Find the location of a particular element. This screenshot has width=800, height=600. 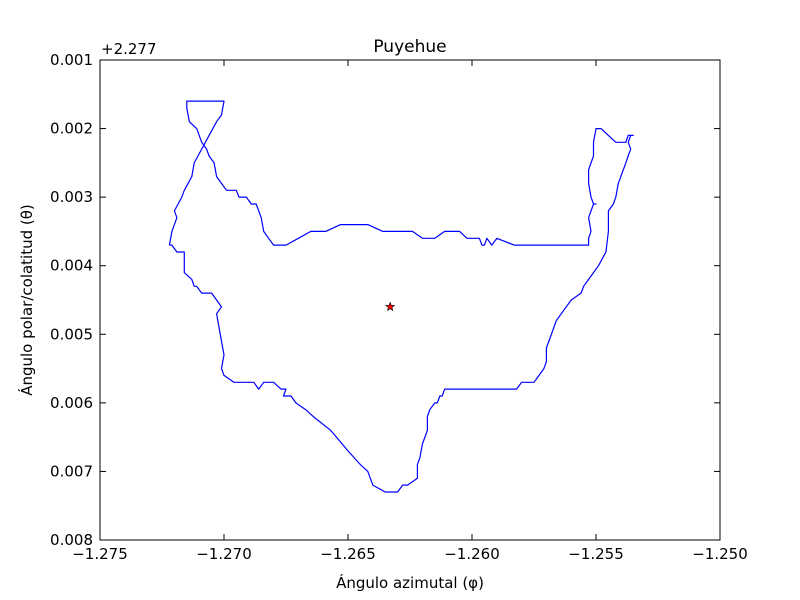

y-offset-label: +2.277 is located at coordinates (129, 49).